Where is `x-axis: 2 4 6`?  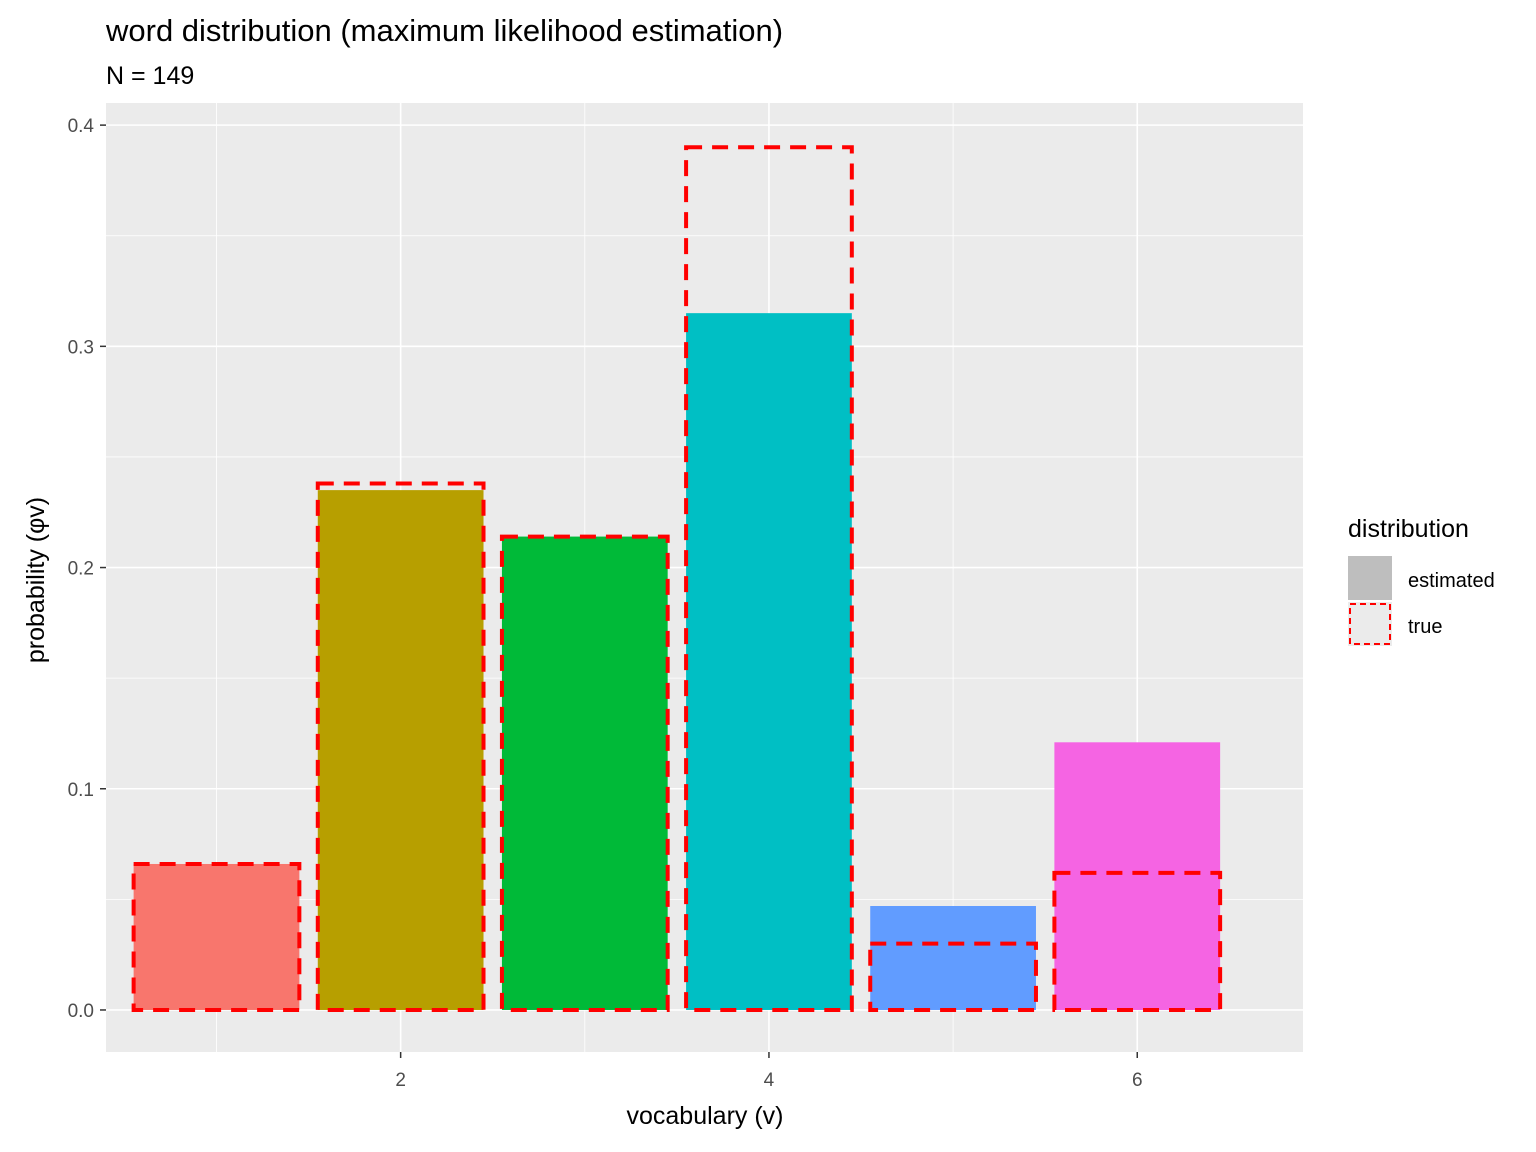 x-axis: 2 4 6 is located at coordinates (769, 1071).